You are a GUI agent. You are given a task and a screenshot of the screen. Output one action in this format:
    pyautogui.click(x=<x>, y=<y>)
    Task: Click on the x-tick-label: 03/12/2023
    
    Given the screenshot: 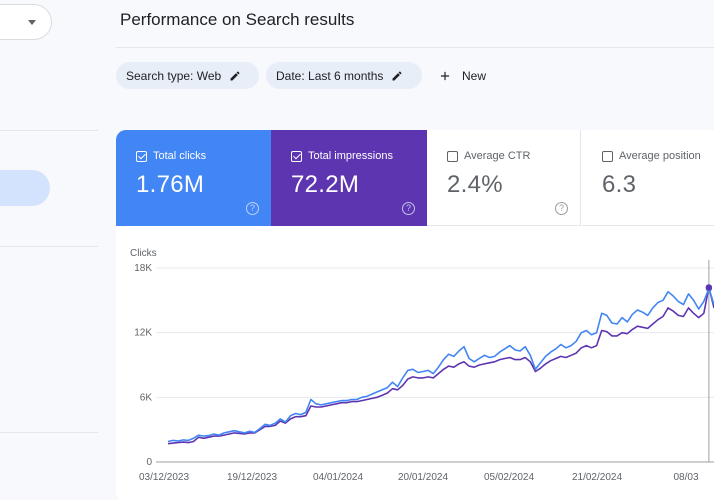 What is the action you would take?
    pyautogui.click(x=164, y=477)
    